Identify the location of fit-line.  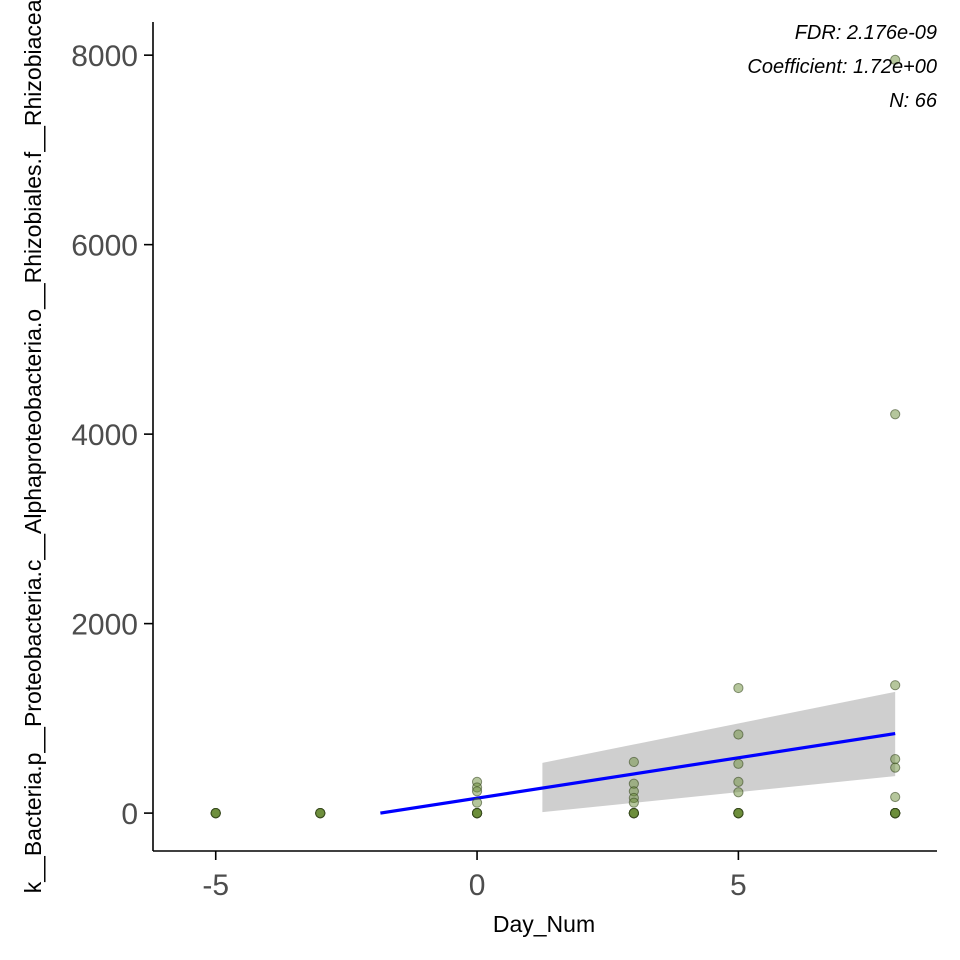
(638, 773).